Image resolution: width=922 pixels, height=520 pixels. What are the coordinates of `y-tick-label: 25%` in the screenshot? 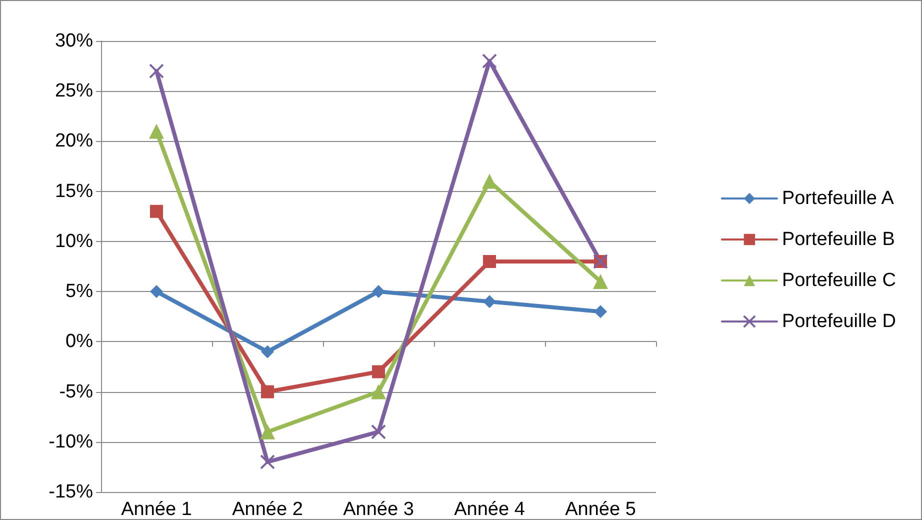 It's located at (74, 91).